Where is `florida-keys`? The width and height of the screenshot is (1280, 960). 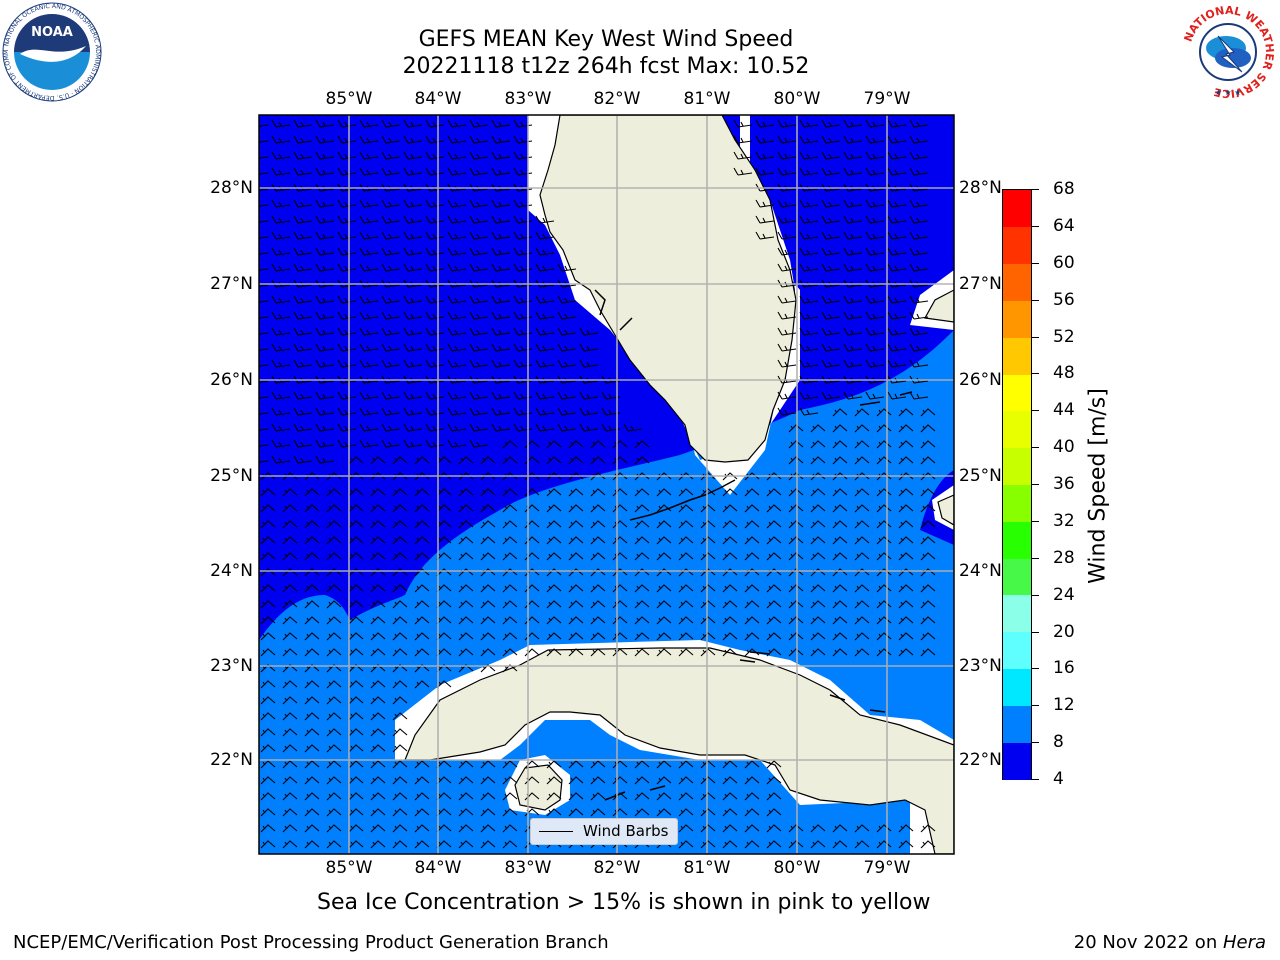 florida-keys is located at coordinates (753, 545).